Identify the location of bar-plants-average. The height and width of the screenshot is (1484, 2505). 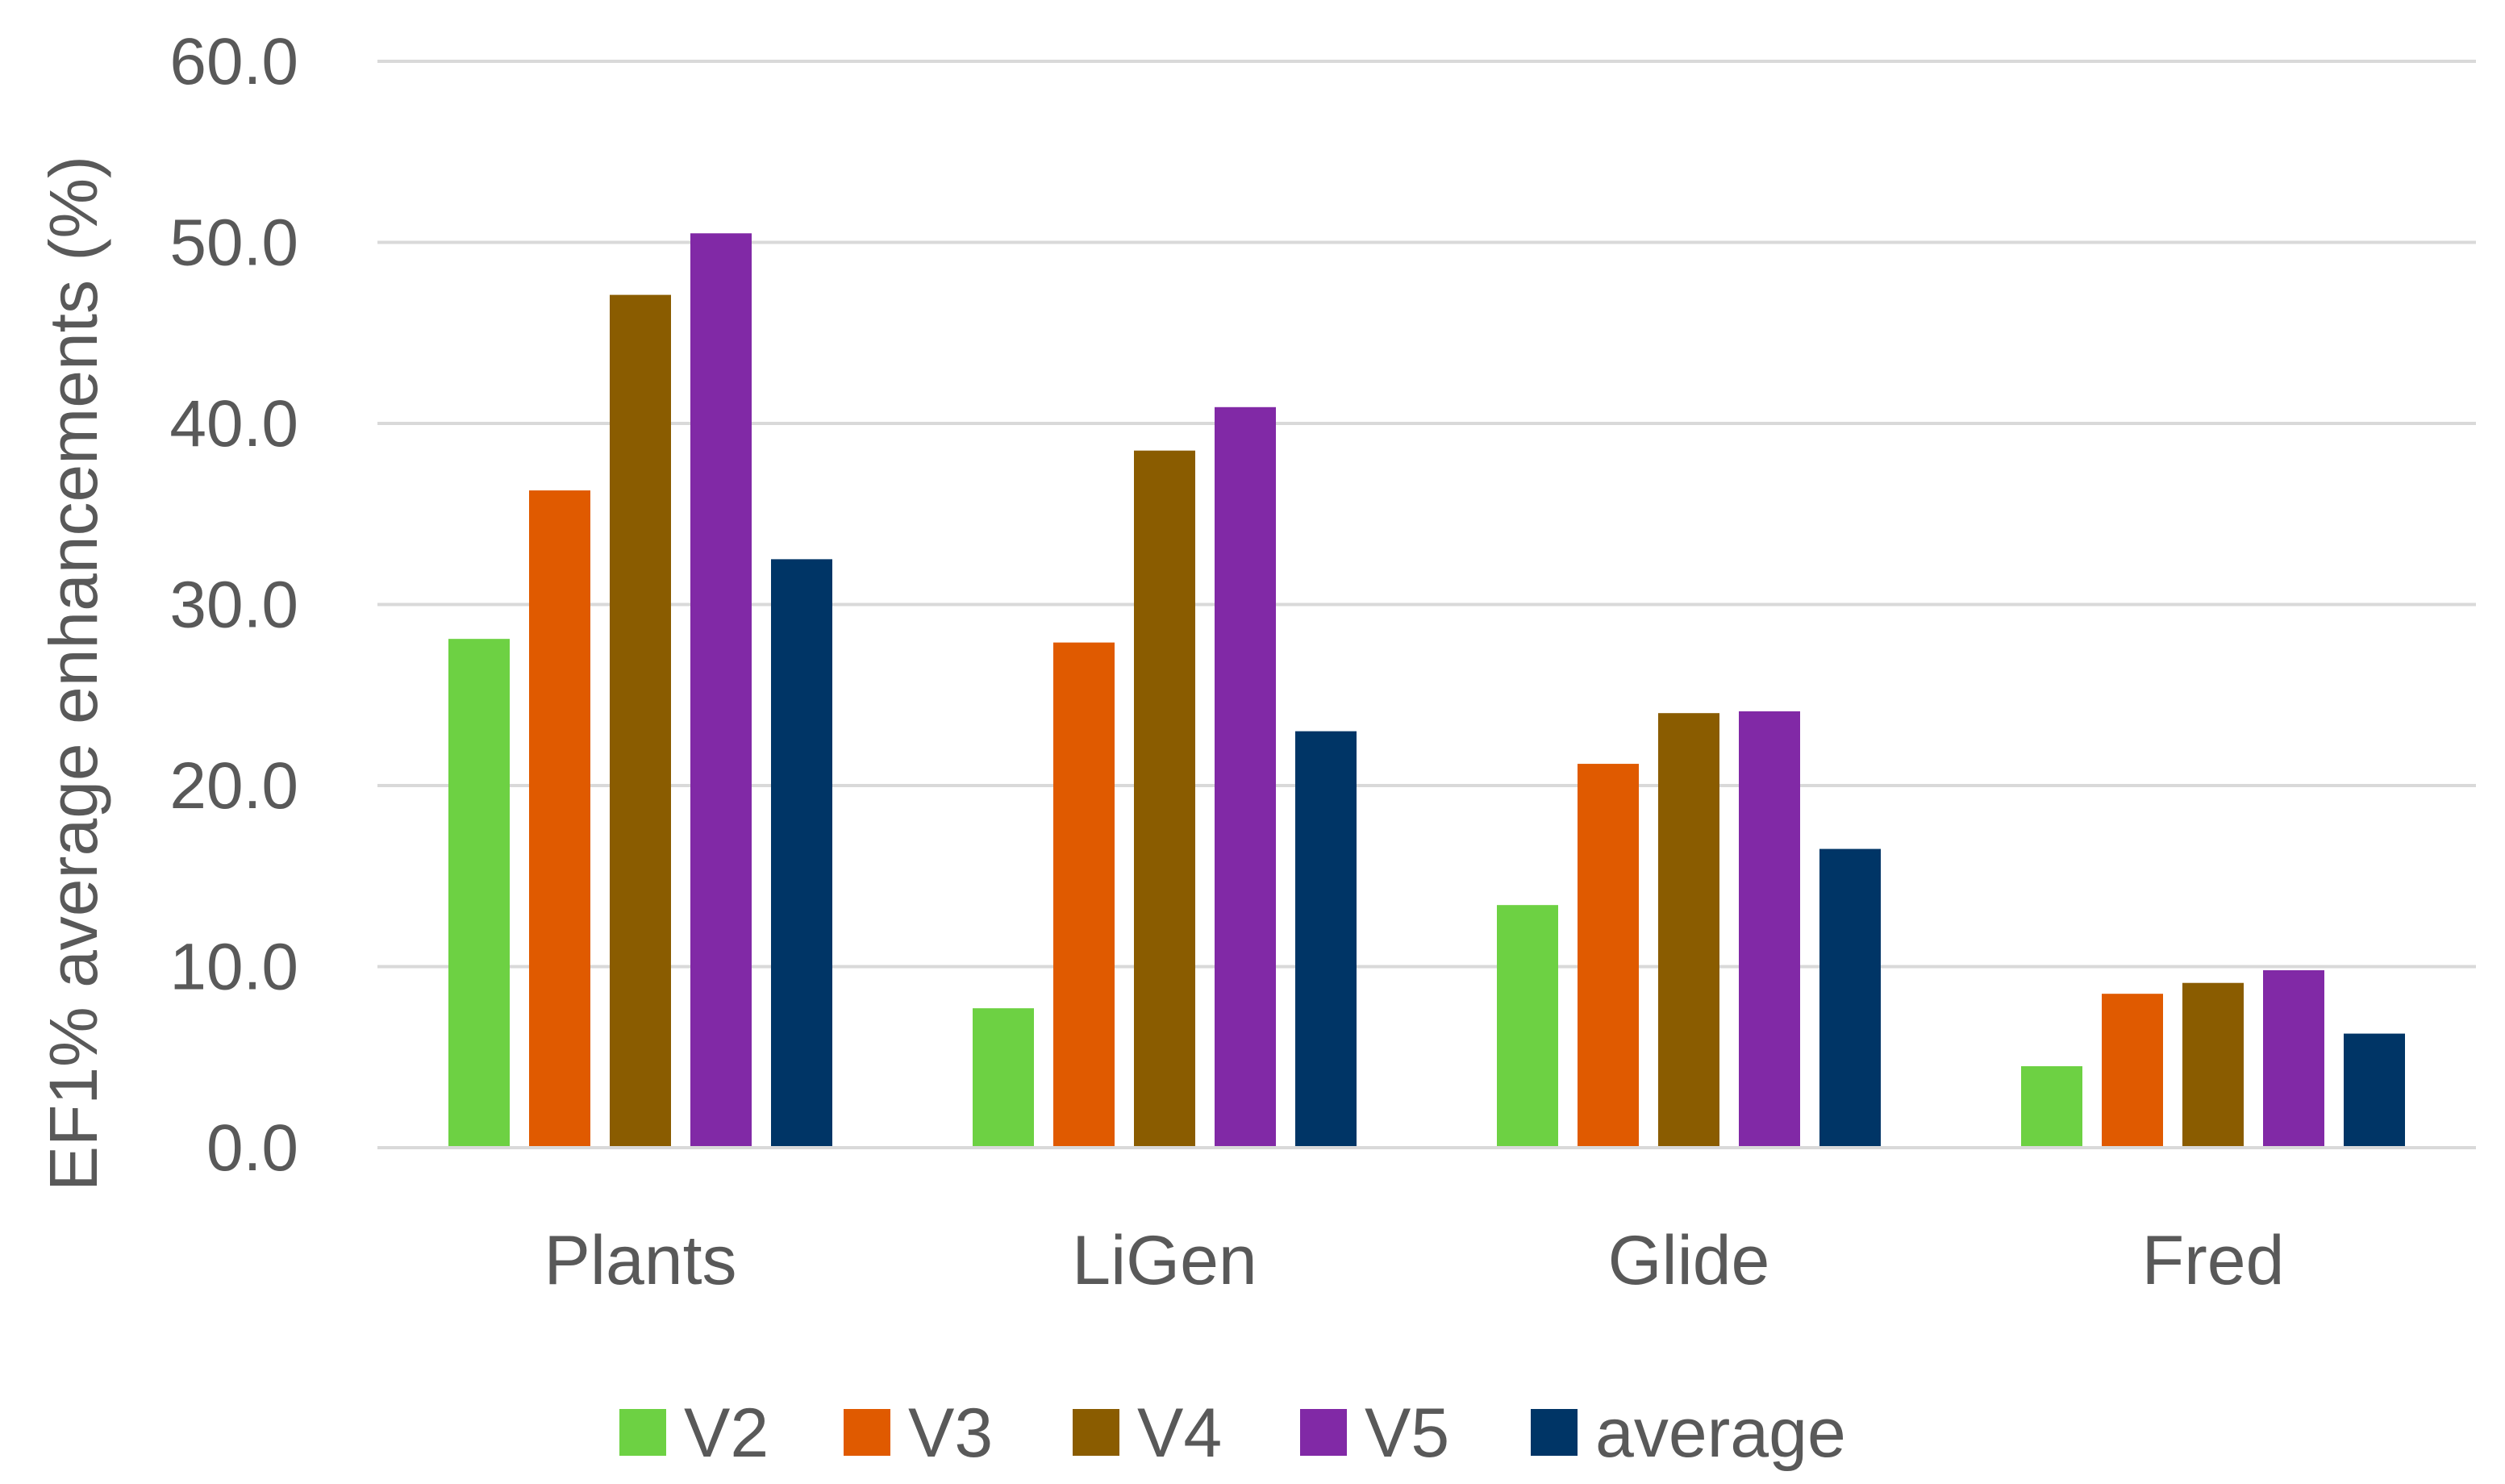
(801, 854).